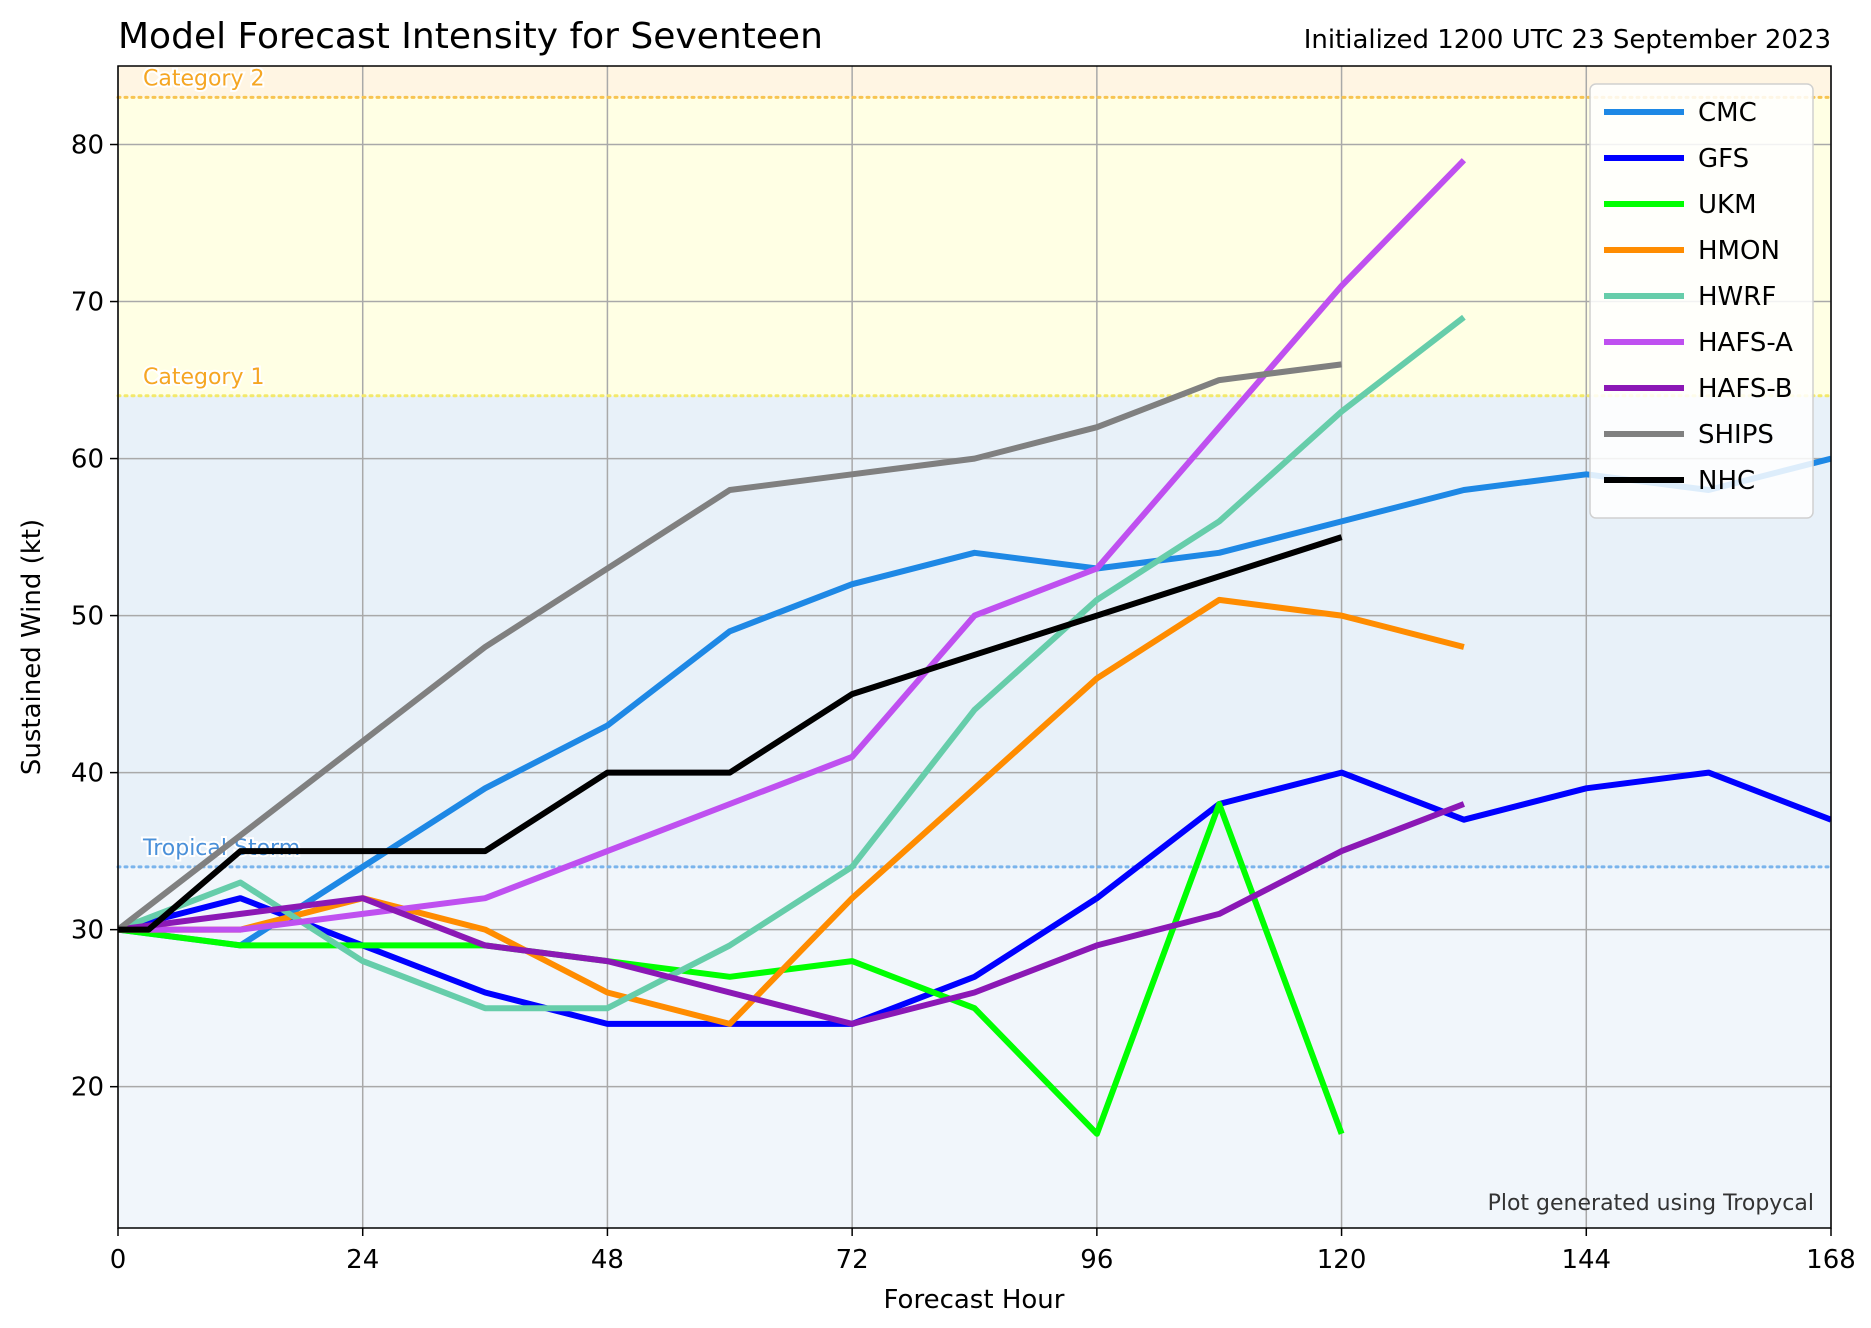 The height and width of the screenshot is (1328, 1871). What do you see at coordinates (974, 1300) in the screenshot?
I see `x-axis-label: Forecast Hour` at bounding box center [974, 1300].